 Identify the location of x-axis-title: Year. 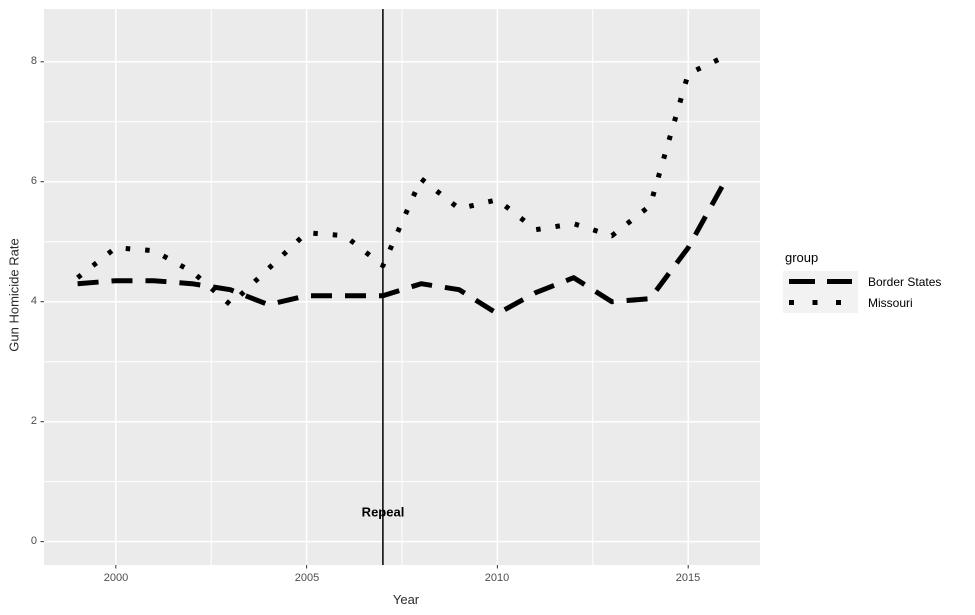
(406, 599).